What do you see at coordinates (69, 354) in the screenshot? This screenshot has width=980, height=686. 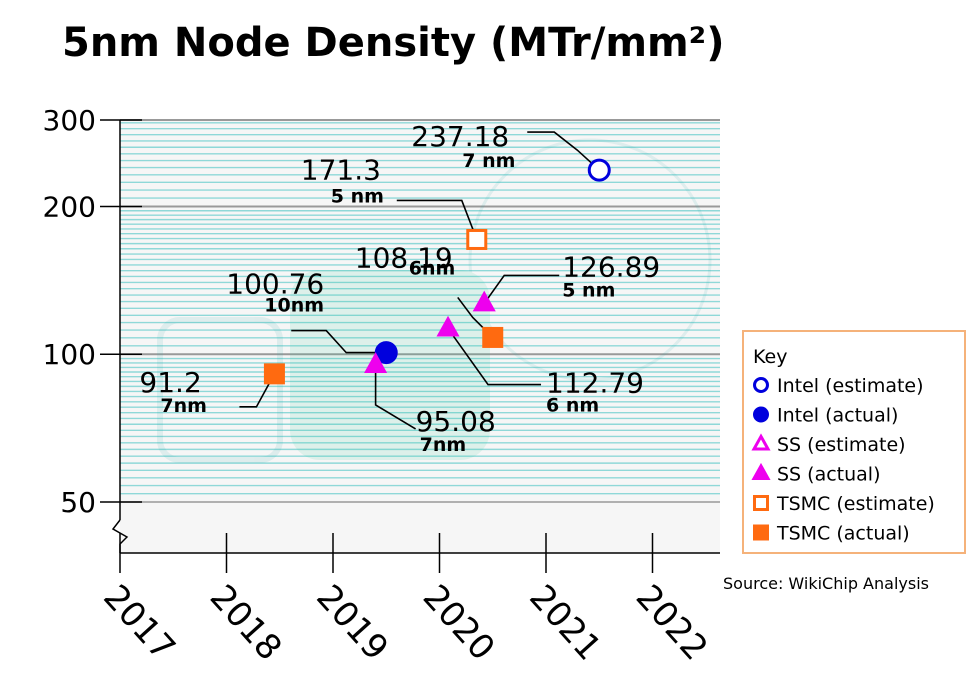 I see `y-tick-label: 100` at bounding box center [69, 354].